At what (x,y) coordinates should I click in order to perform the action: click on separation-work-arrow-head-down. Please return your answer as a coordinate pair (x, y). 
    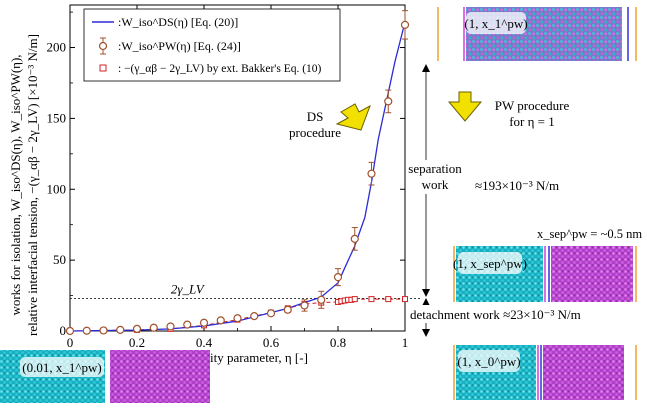
    Looking at the image, I should click on (426, 293).